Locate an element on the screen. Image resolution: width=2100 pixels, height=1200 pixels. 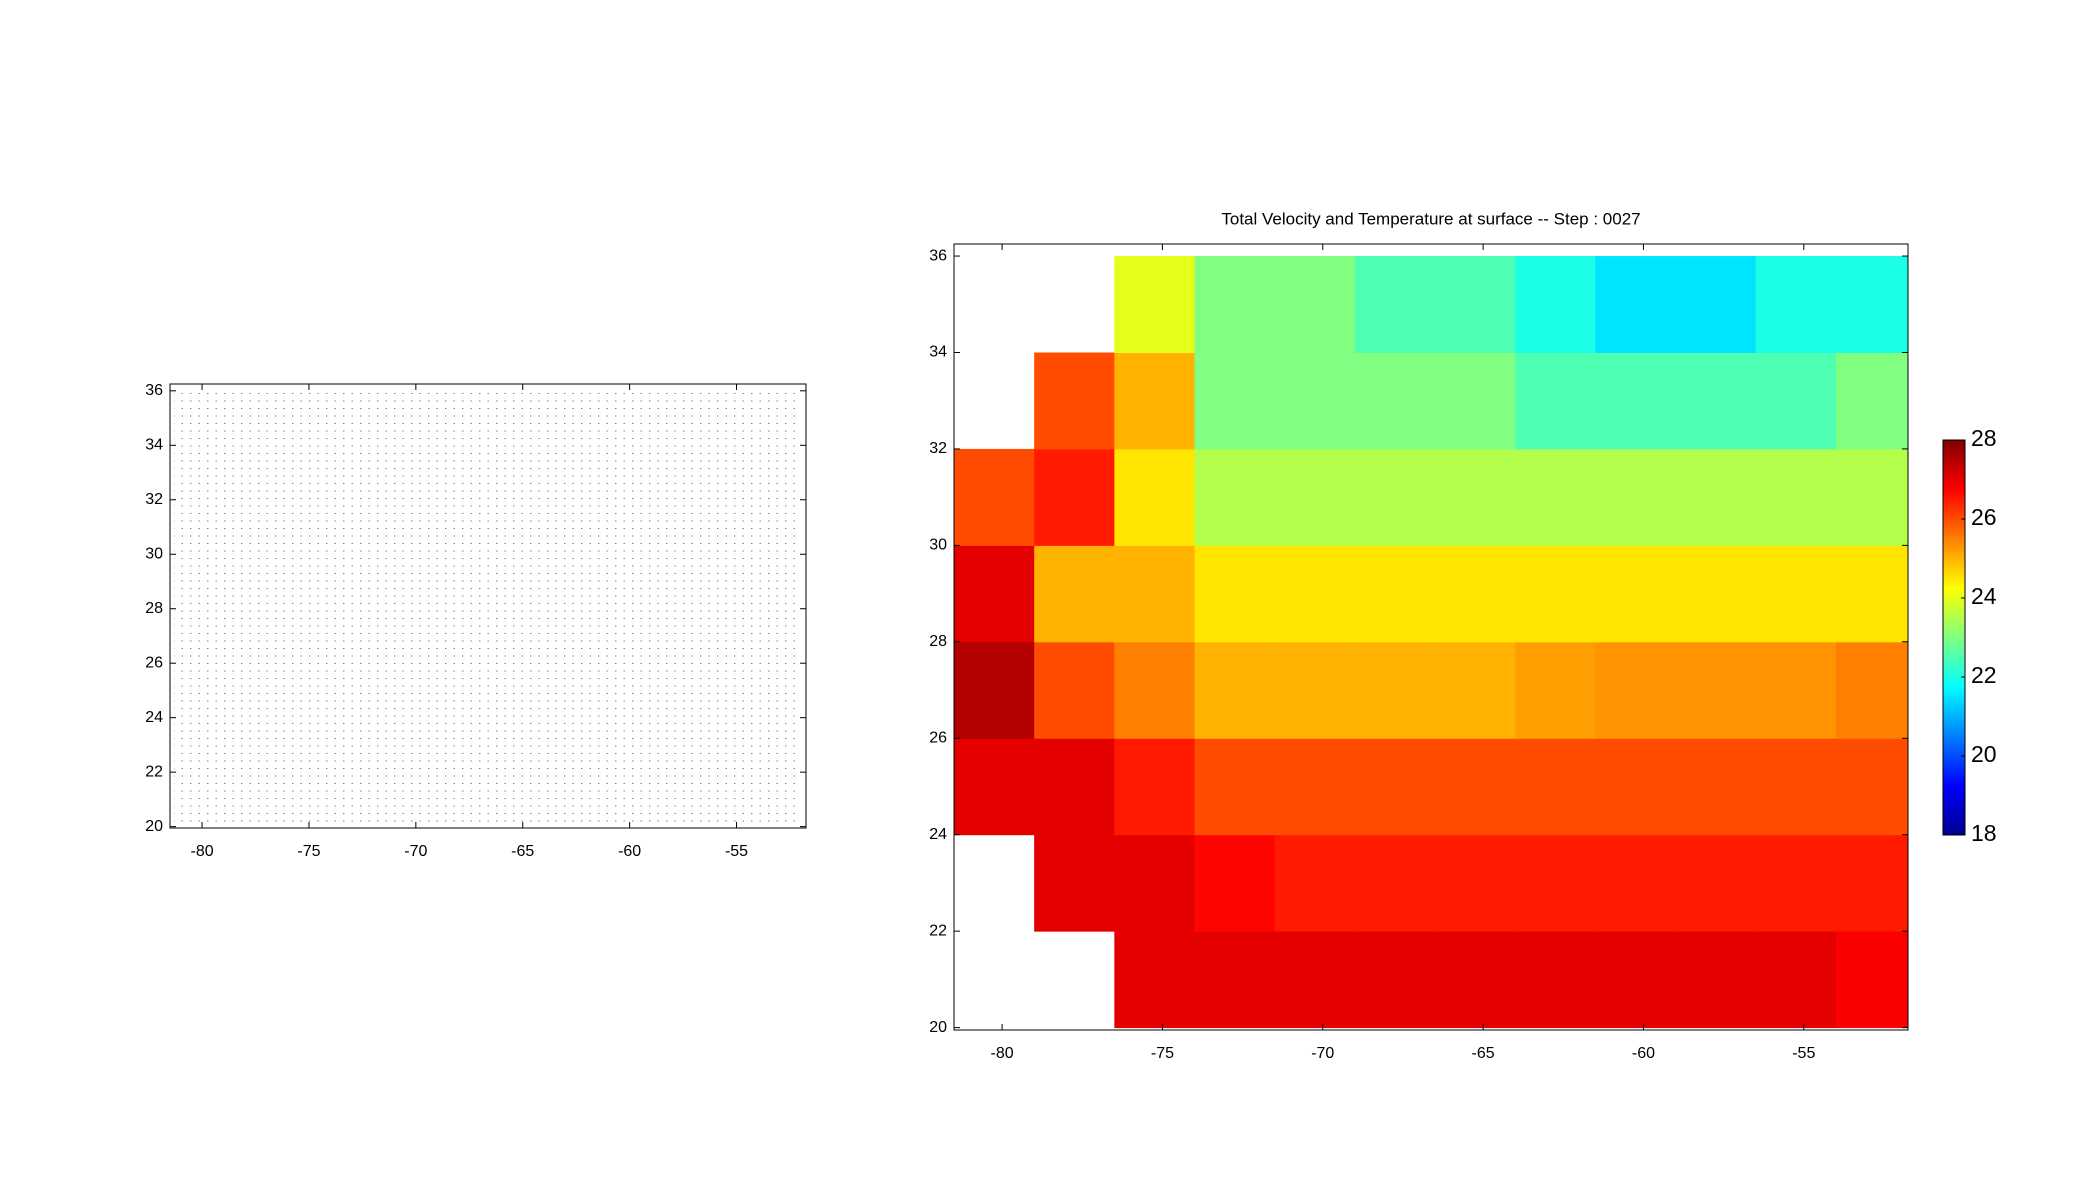
axes-frame is located at coordinates (488, 606).